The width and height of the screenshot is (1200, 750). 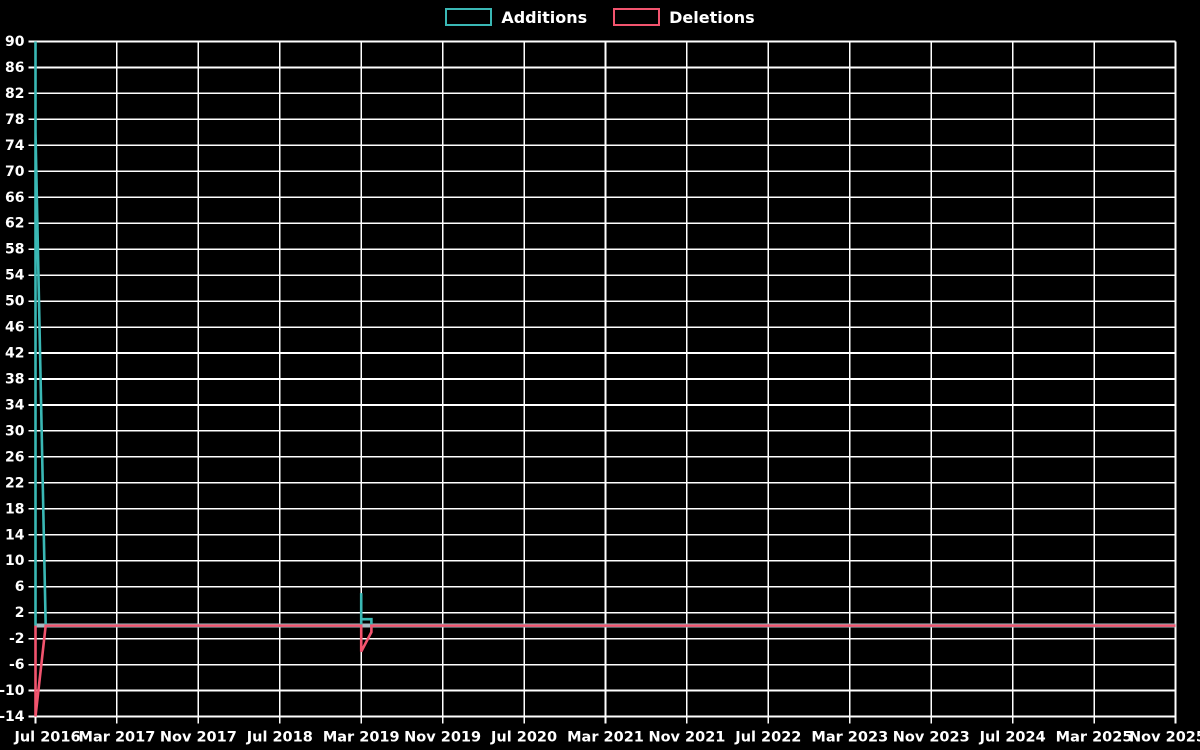 What do you see at coordinates (14, 68) in the screenshot?
I see `y-axis-tick-label: 86` at bounding box center [14, 68].